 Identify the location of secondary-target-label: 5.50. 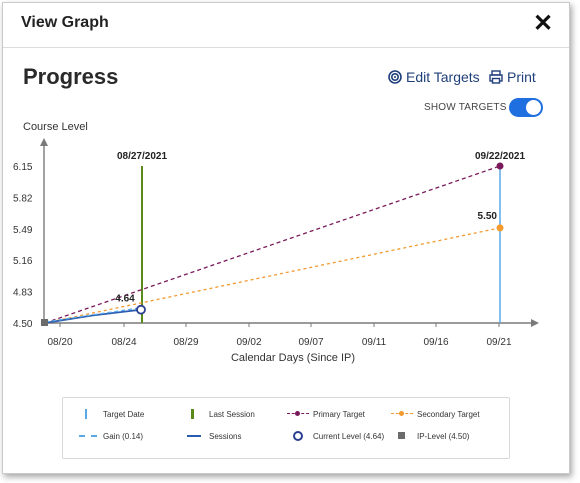
(488, 216).